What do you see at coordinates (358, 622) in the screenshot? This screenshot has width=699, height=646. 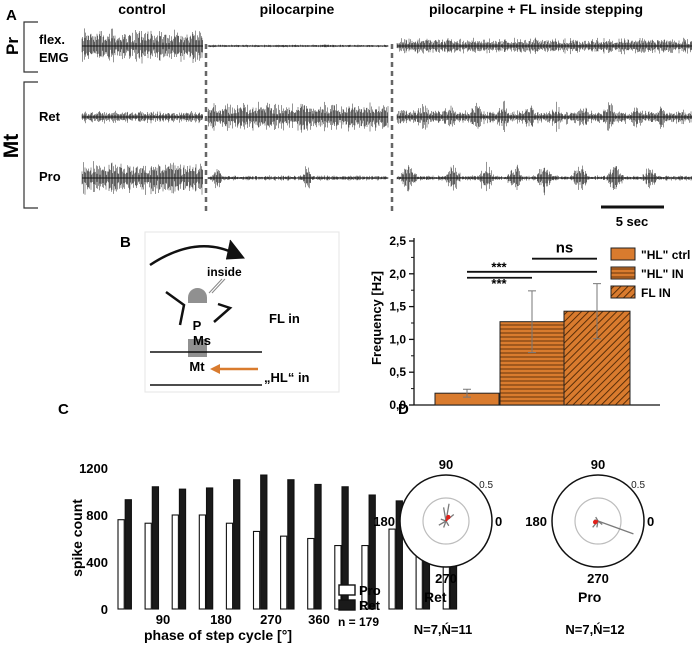 I see `legend-n-count: n = 179` at bounding box center [358, 622].